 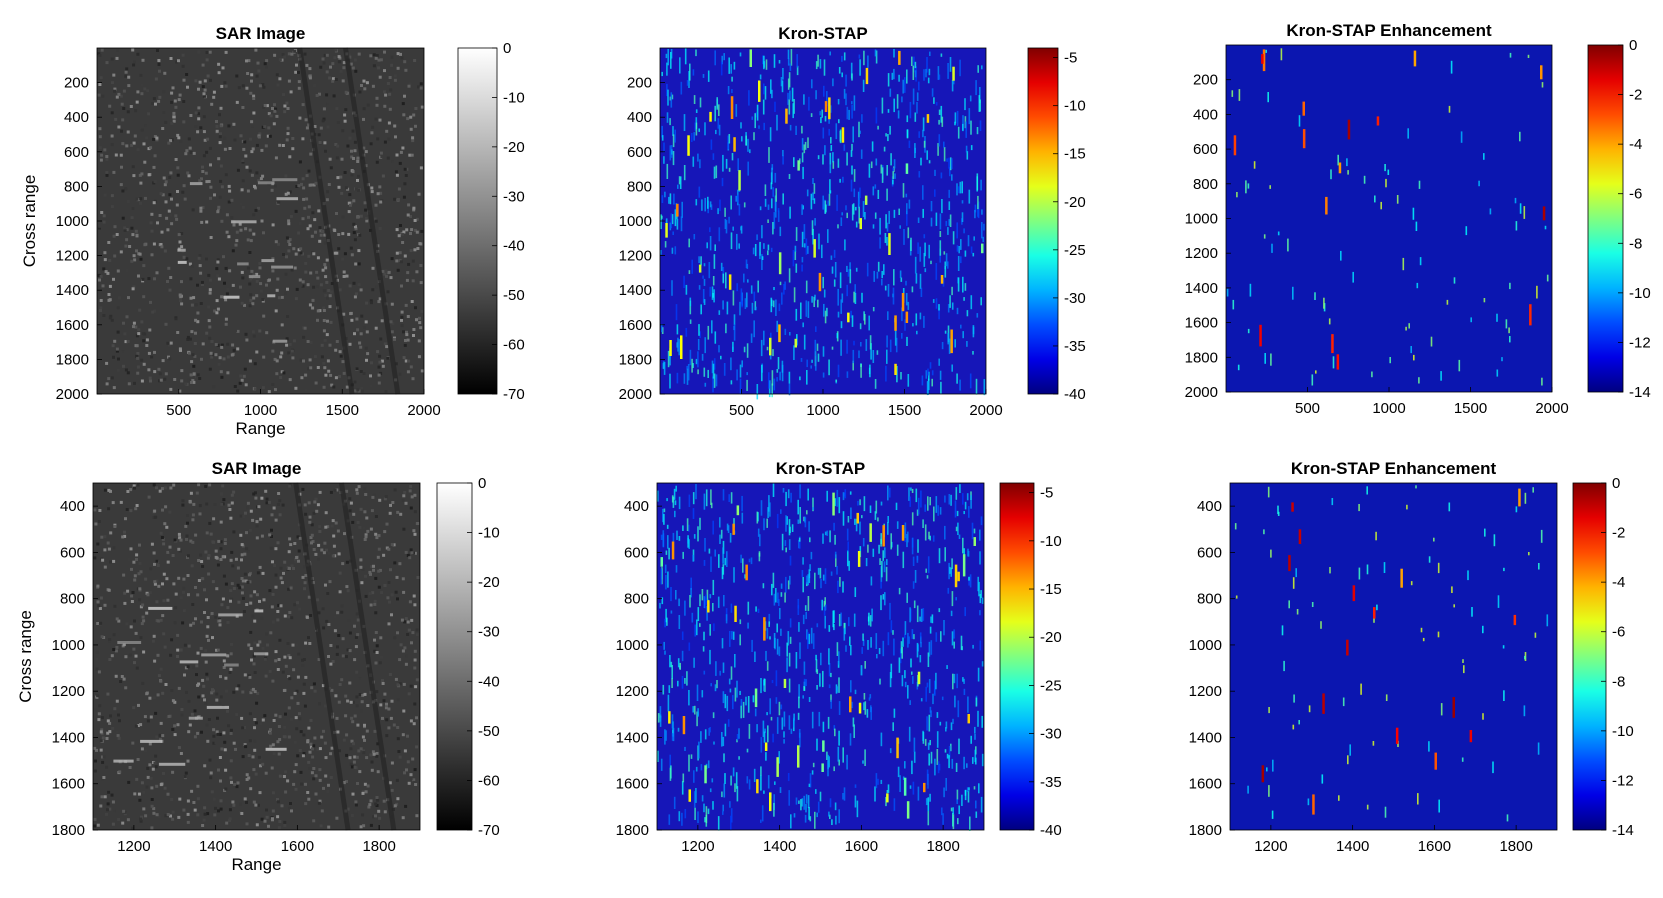 I want to click on colorbar-tick-label: -5, so click(x=1070, y=58).